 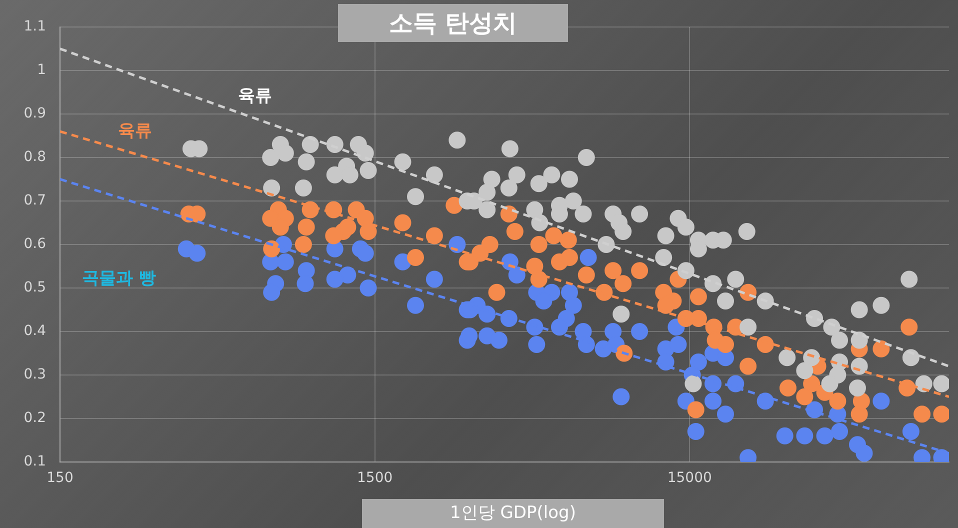 I want to click on y-tick-label: 0.3, so click(x=35, y=374).